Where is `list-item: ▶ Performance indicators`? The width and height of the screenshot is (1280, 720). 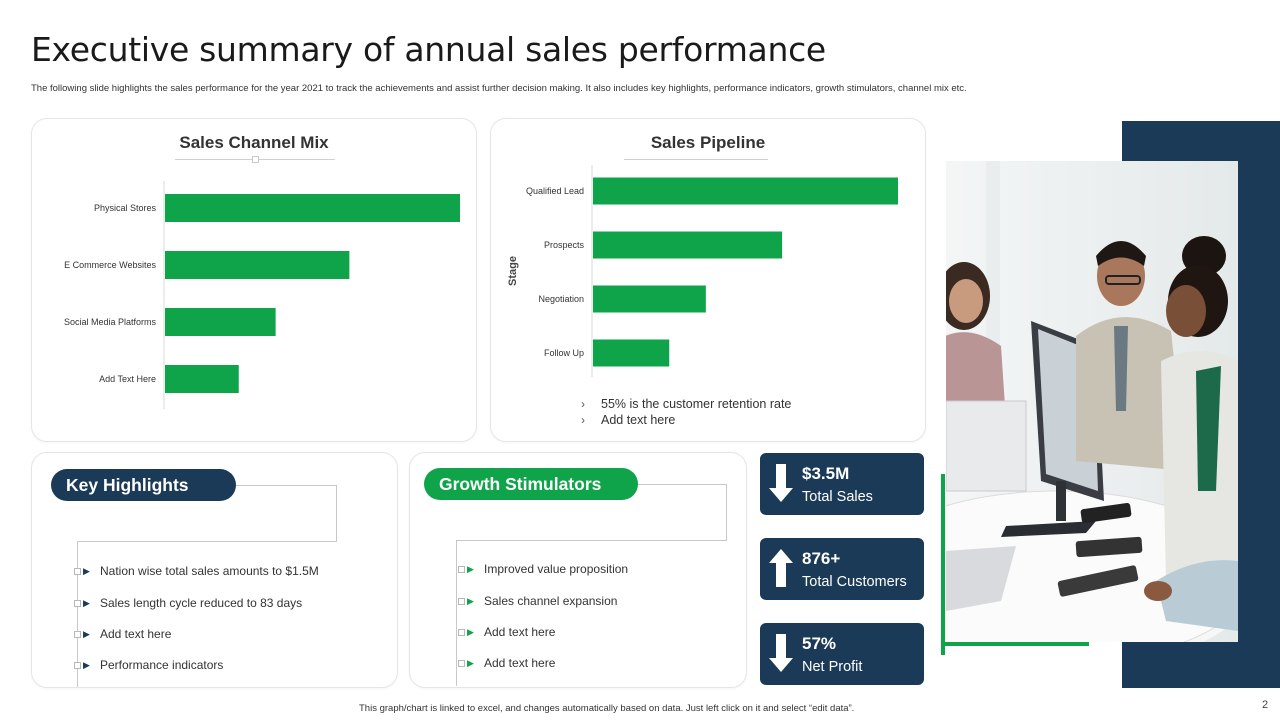
list-item: ▶ Performance indicators is located at coordinates (148, 665).